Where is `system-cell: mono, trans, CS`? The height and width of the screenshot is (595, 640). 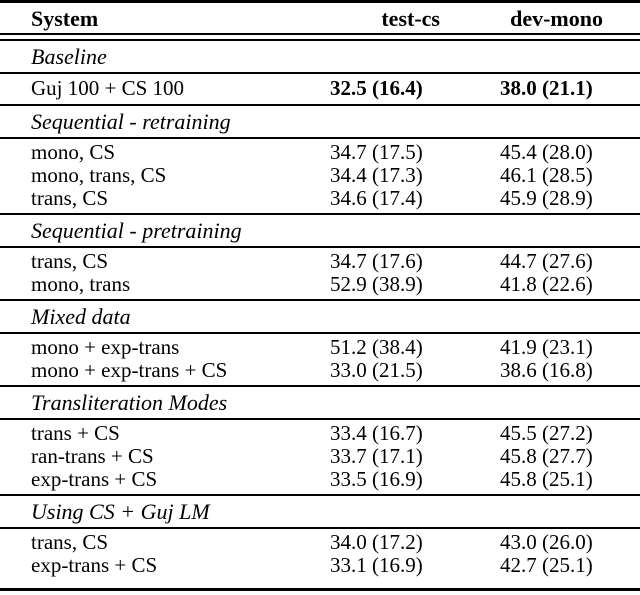
system-cell: mono, trans, CS is located at coordinates (99, 175).